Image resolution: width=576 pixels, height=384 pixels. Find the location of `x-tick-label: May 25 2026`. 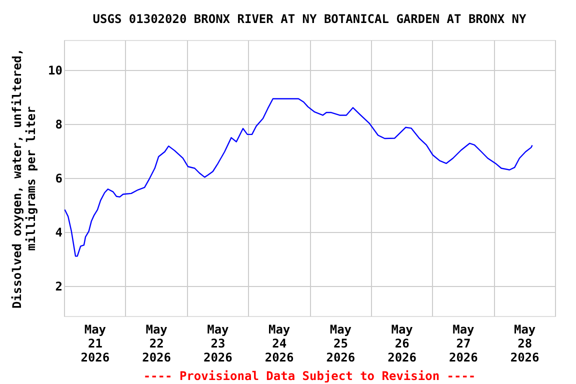

x-tick-label: May 25 2026 is located at coordinates (341, 343).